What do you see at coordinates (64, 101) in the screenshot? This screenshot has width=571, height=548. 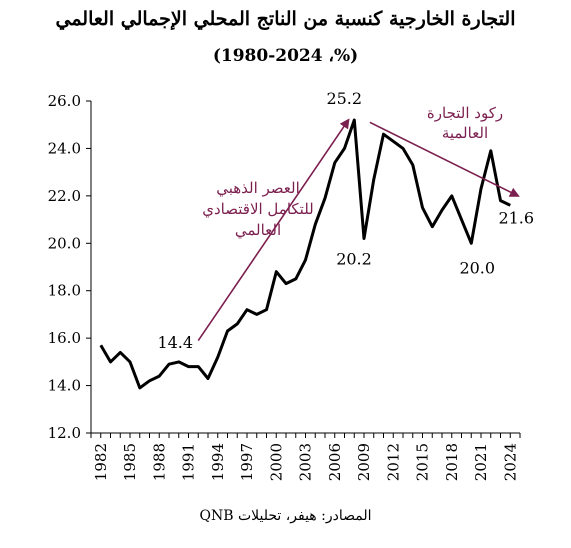 I see `y-tick-label: 26.0` at bounding box center [64, 101].